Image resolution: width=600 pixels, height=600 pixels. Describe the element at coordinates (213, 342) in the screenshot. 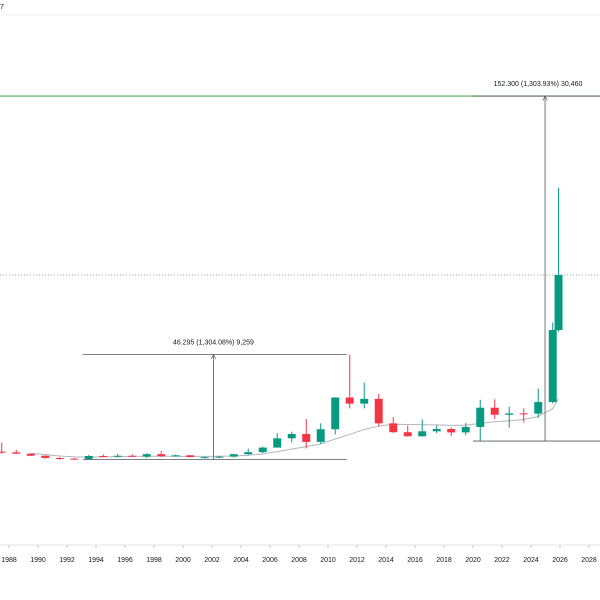

I see `measure-label: 46.295 (1,304.08%) 9,259` at that location.